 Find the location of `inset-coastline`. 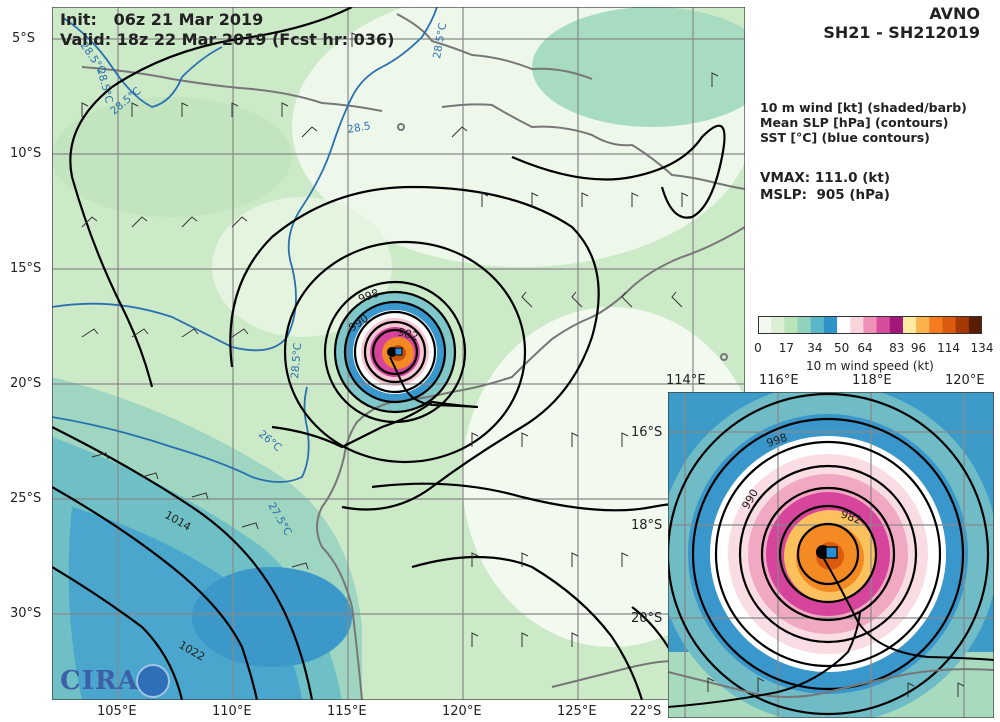

inset-coastline is located at coordinates (831, 683).